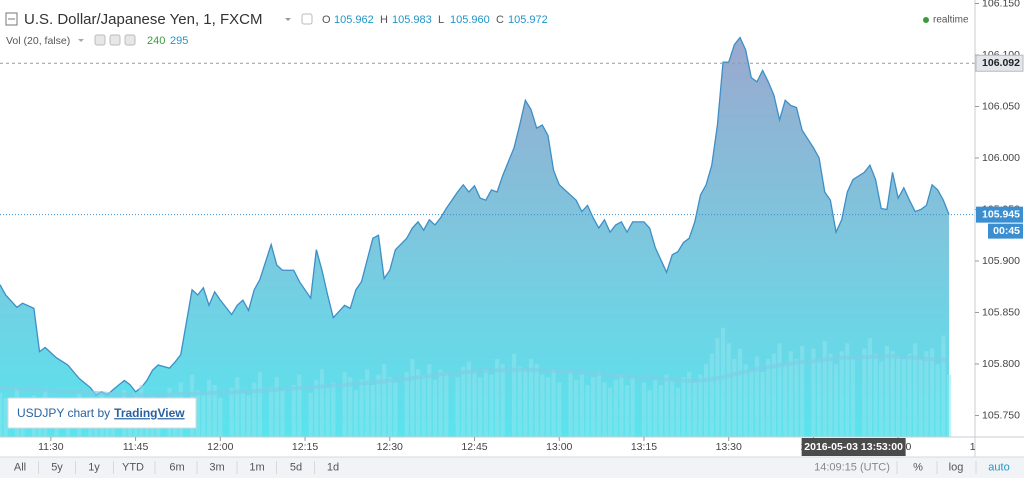 The width and height of the screenshot is (1024, 499). Describe the element at coordinates (951, 20) in the screenshot. I see `status: realtime` at that location.